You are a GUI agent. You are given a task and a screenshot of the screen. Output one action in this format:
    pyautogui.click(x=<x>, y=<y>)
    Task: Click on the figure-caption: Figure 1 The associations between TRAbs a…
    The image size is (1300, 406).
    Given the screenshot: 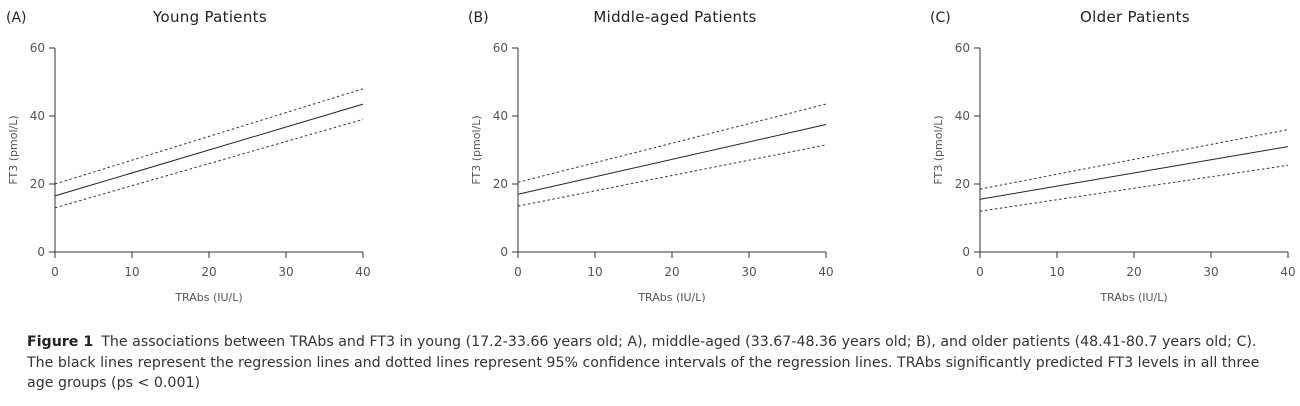 What is the action you would take?
    pyautogui.click(x=654, y=363)
    